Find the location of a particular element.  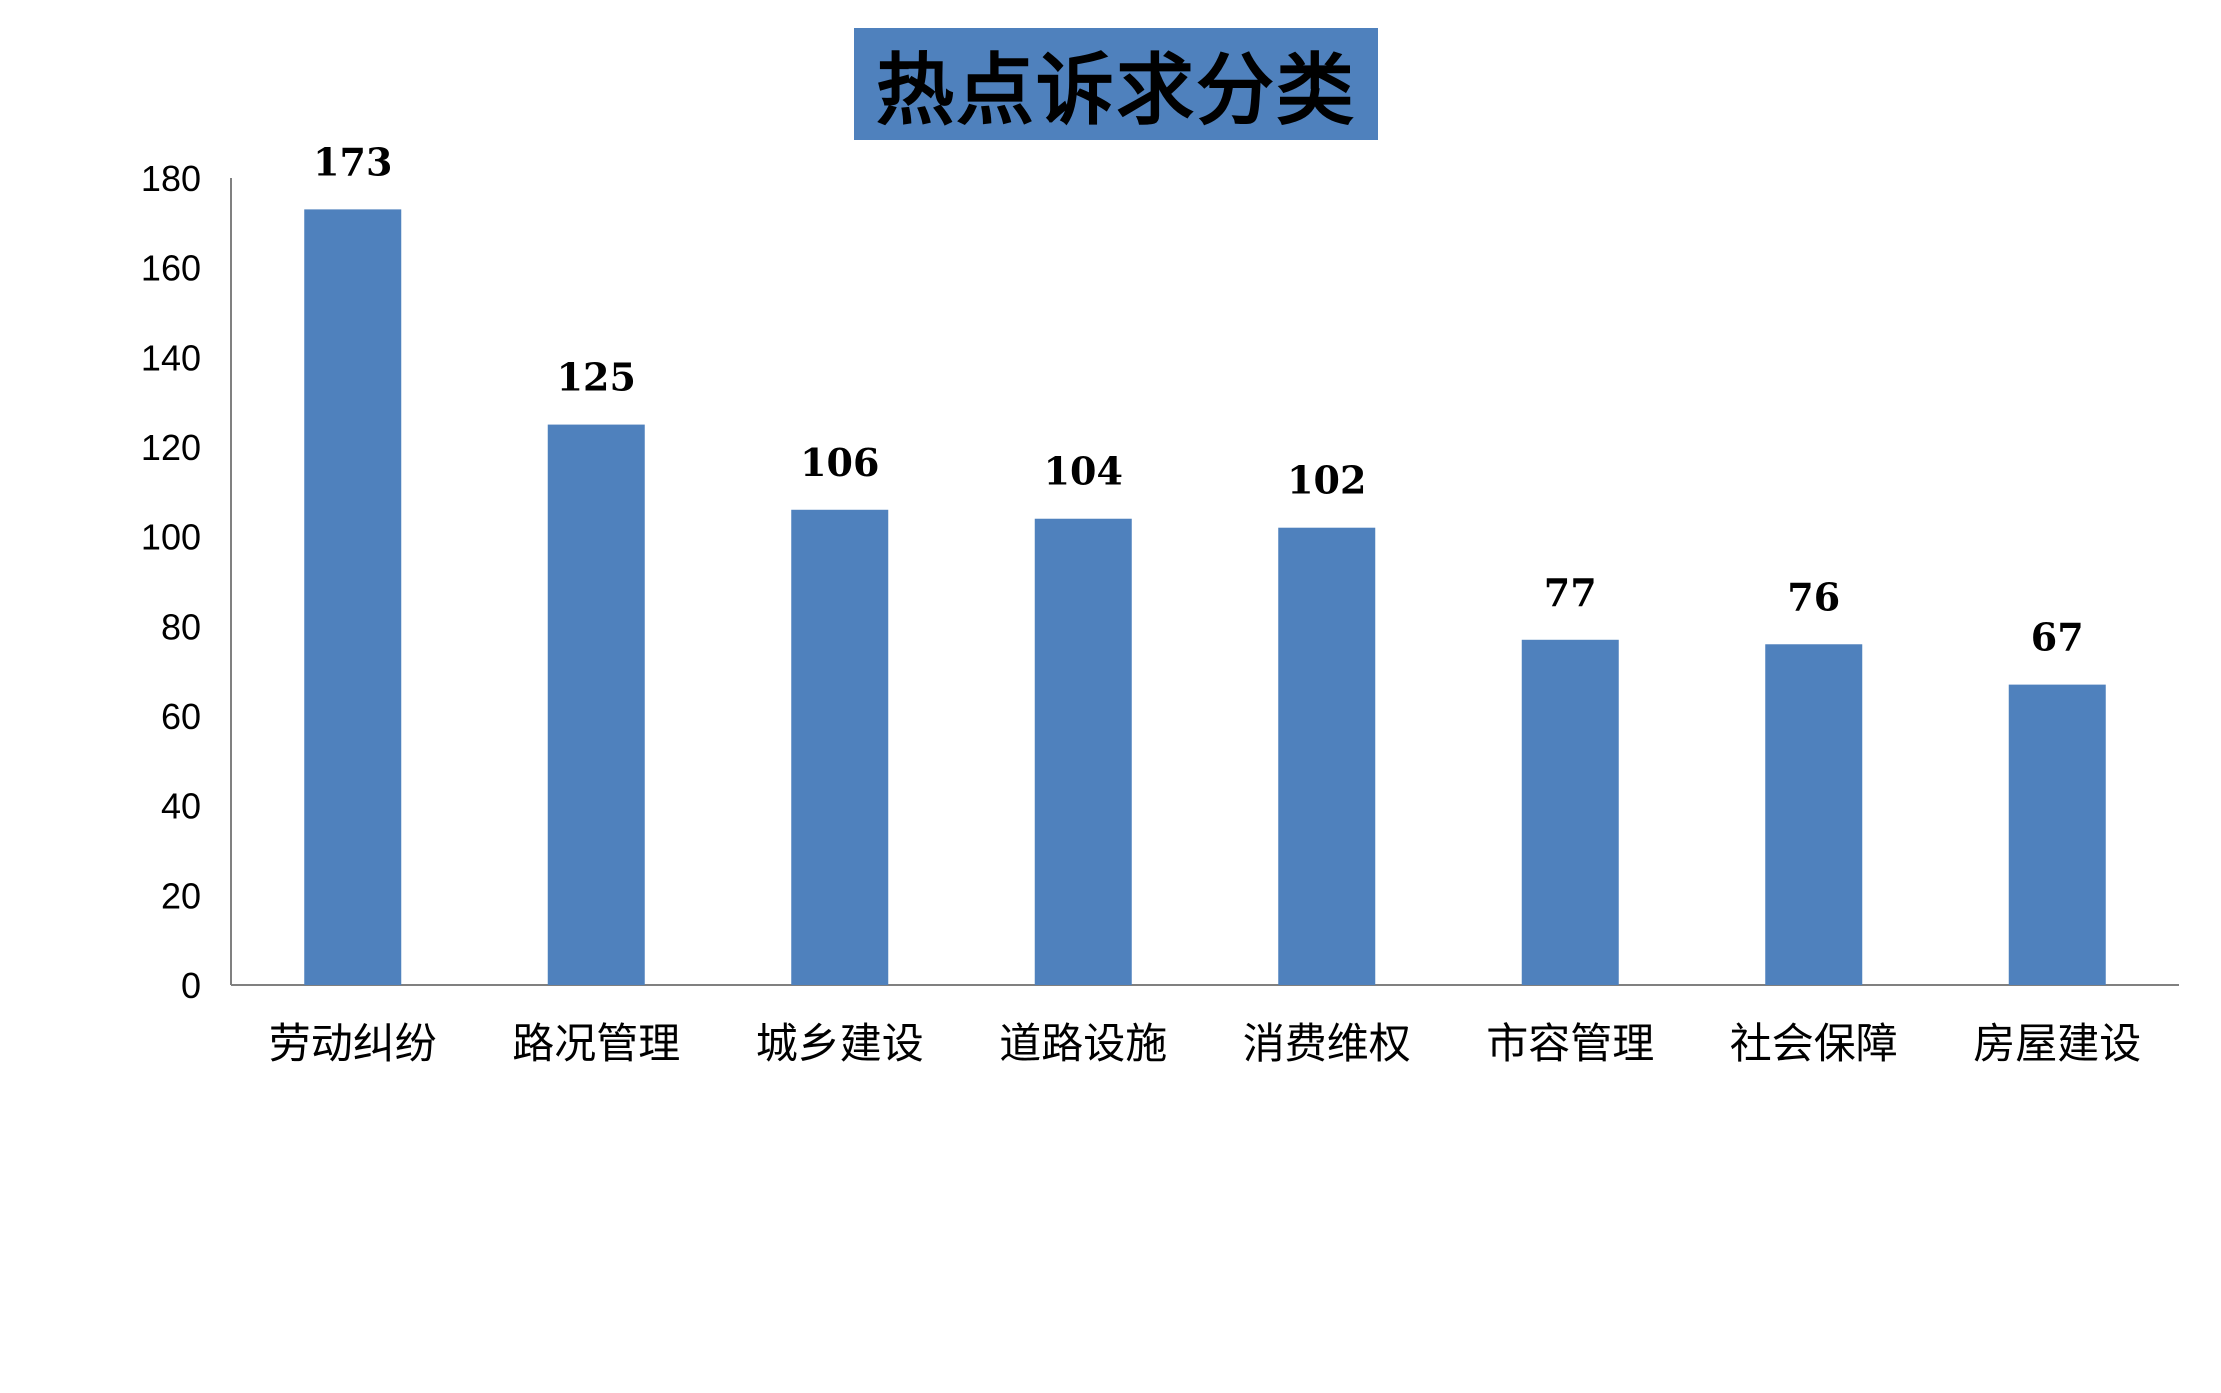

y-tick-label: 160 is located at coordinates (171, 268).